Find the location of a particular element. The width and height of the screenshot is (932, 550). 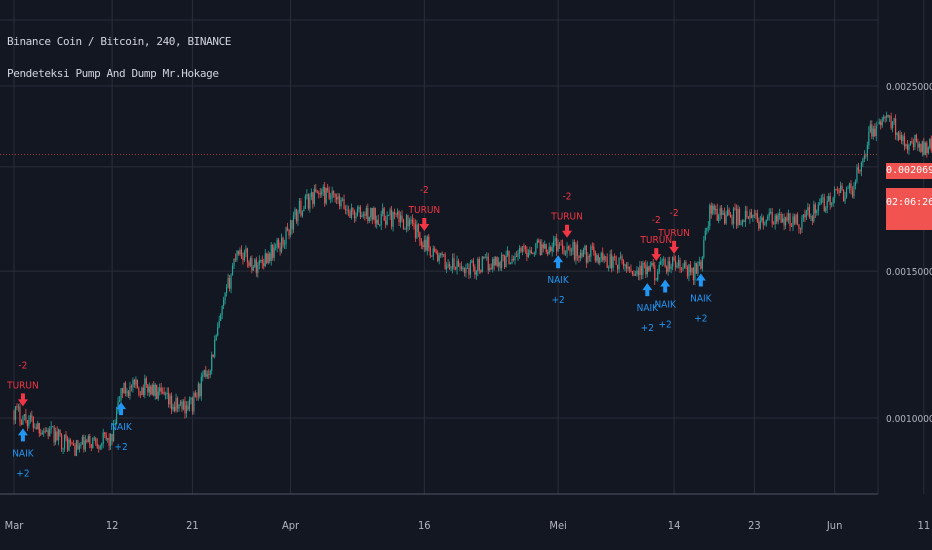

x-tick-label: 11 is located at coordinates (924, 525).